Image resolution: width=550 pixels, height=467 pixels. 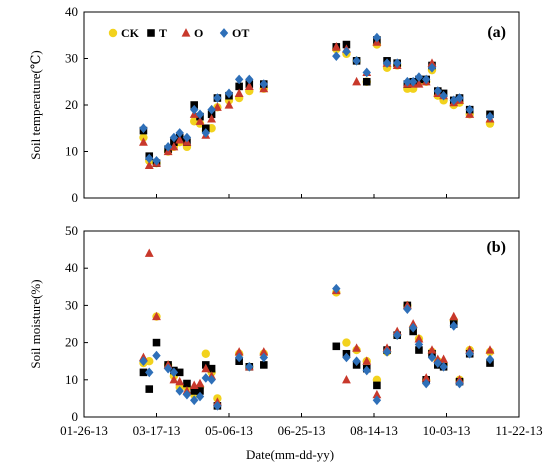 What do you see at coordinates (35, 323) in the screenshot?
I see `y-axis-title-b: Soil moisture(%)` at bounding box center [35, 323].